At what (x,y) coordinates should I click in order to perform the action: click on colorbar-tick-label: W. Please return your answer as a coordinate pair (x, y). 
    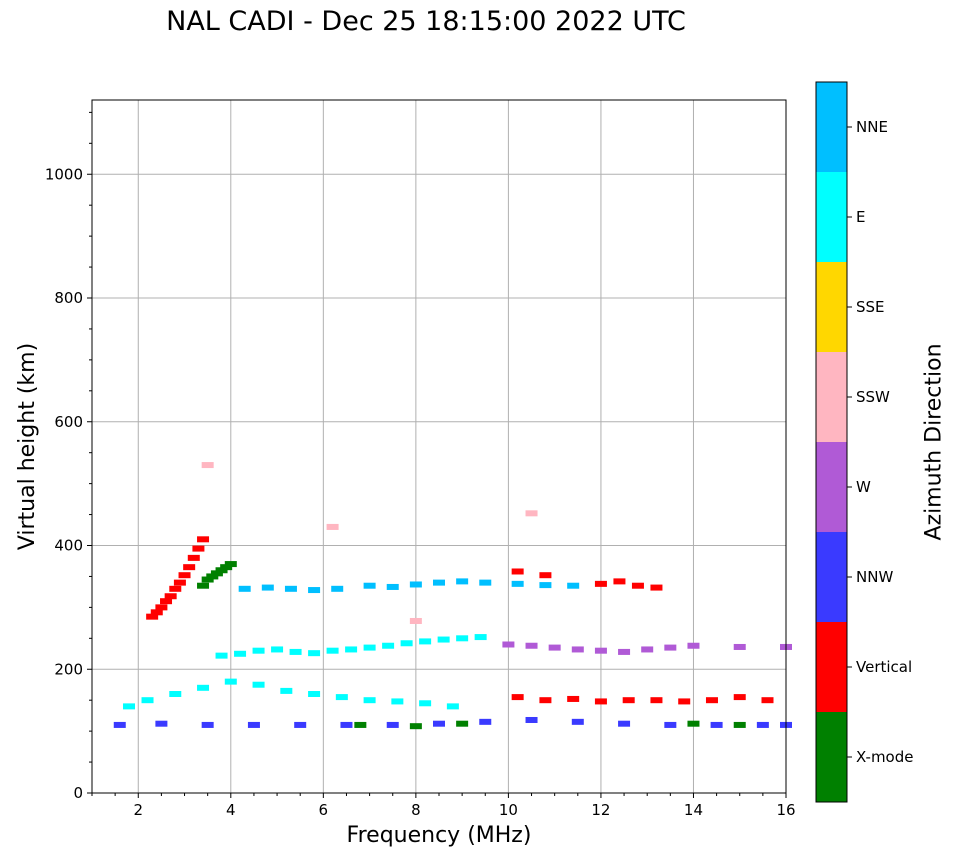
    Looking at the image, I should click on (863, 487).